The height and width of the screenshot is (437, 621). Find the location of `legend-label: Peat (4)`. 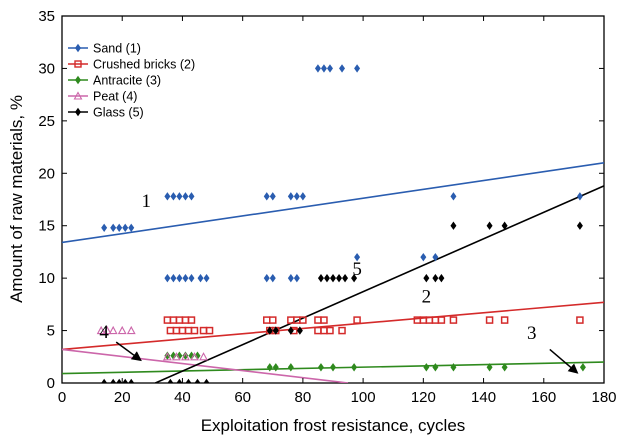

legend-label: Peat (4) is located at coordinates (115, 97).